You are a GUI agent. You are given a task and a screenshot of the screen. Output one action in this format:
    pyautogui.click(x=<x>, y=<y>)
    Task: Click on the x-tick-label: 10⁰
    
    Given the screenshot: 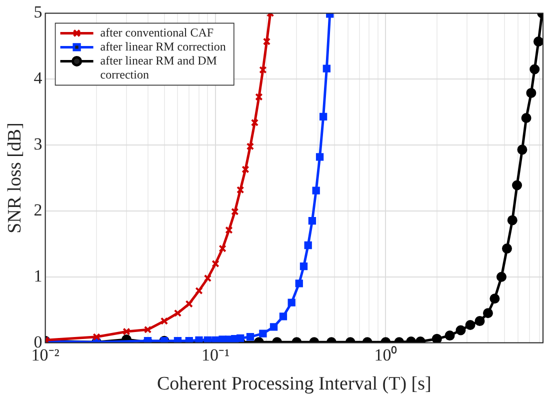 What is the action you would take?
    pyautogui.click(x=386, y=354)
    